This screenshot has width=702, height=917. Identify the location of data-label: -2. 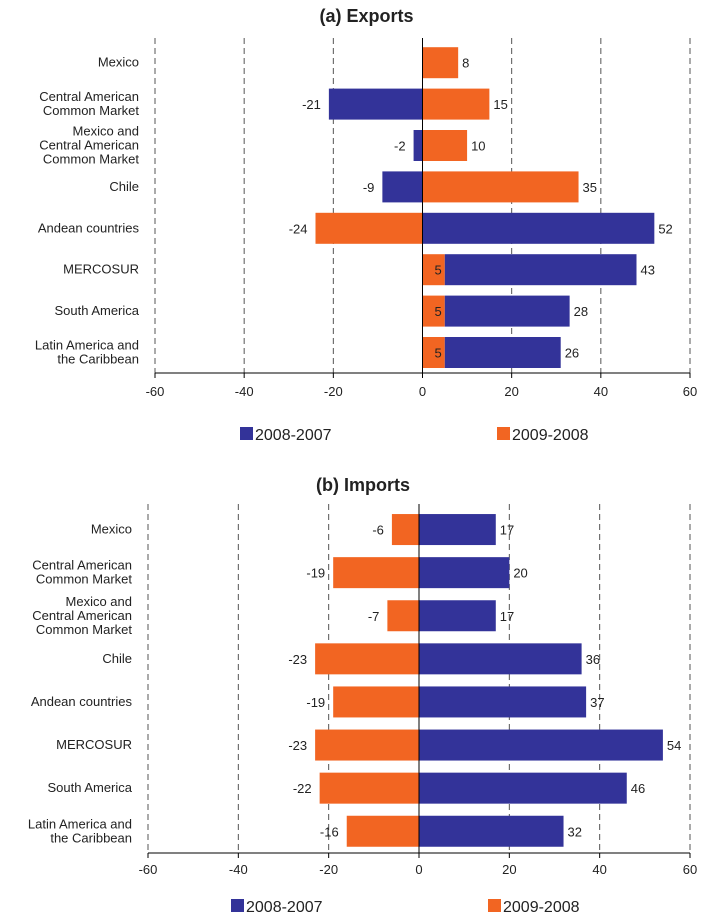
(400, 146).